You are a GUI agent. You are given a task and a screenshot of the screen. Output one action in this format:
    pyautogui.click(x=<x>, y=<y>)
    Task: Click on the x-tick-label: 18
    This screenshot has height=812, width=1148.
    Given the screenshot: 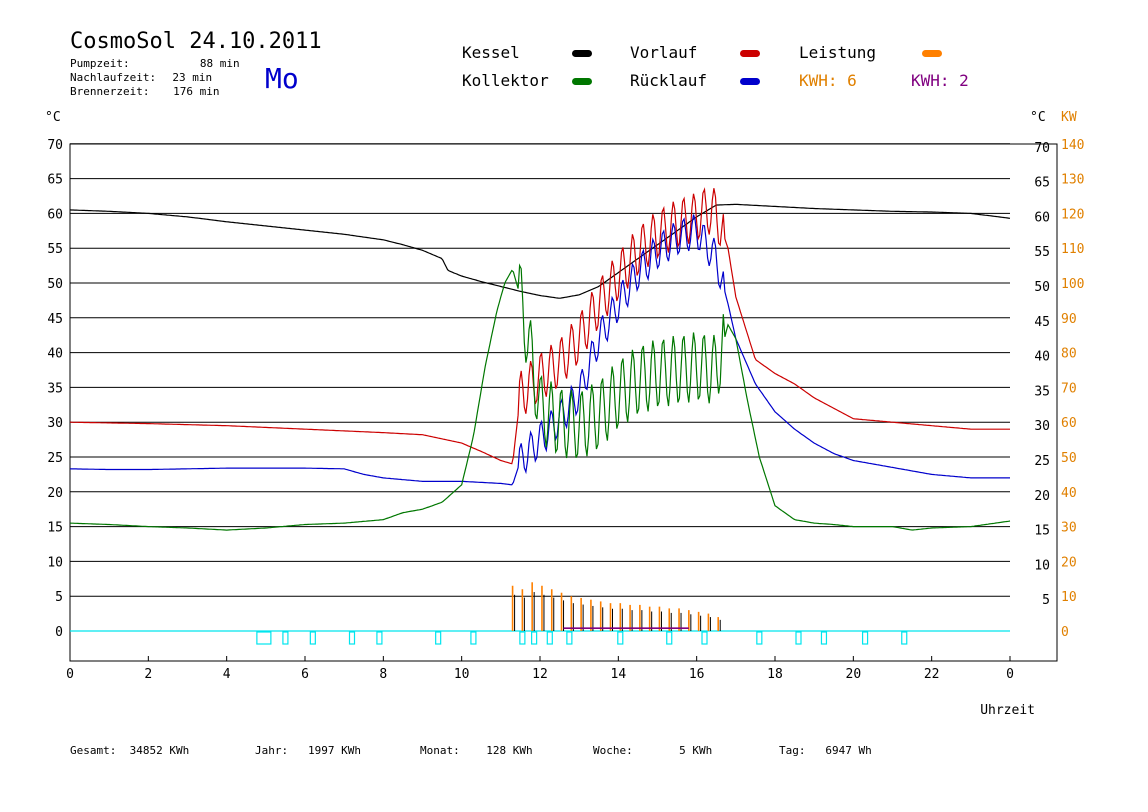 What is the action you would take?
    pyautogui.click(x=775, y=674)
    